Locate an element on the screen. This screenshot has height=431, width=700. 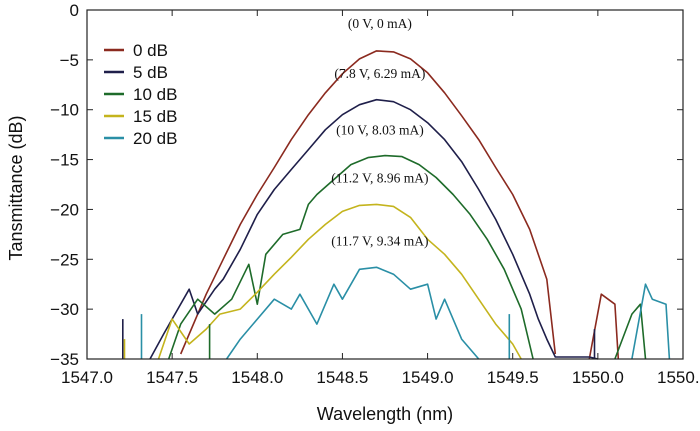
y-tick-label: −5 is located at coordinates (69, 60).